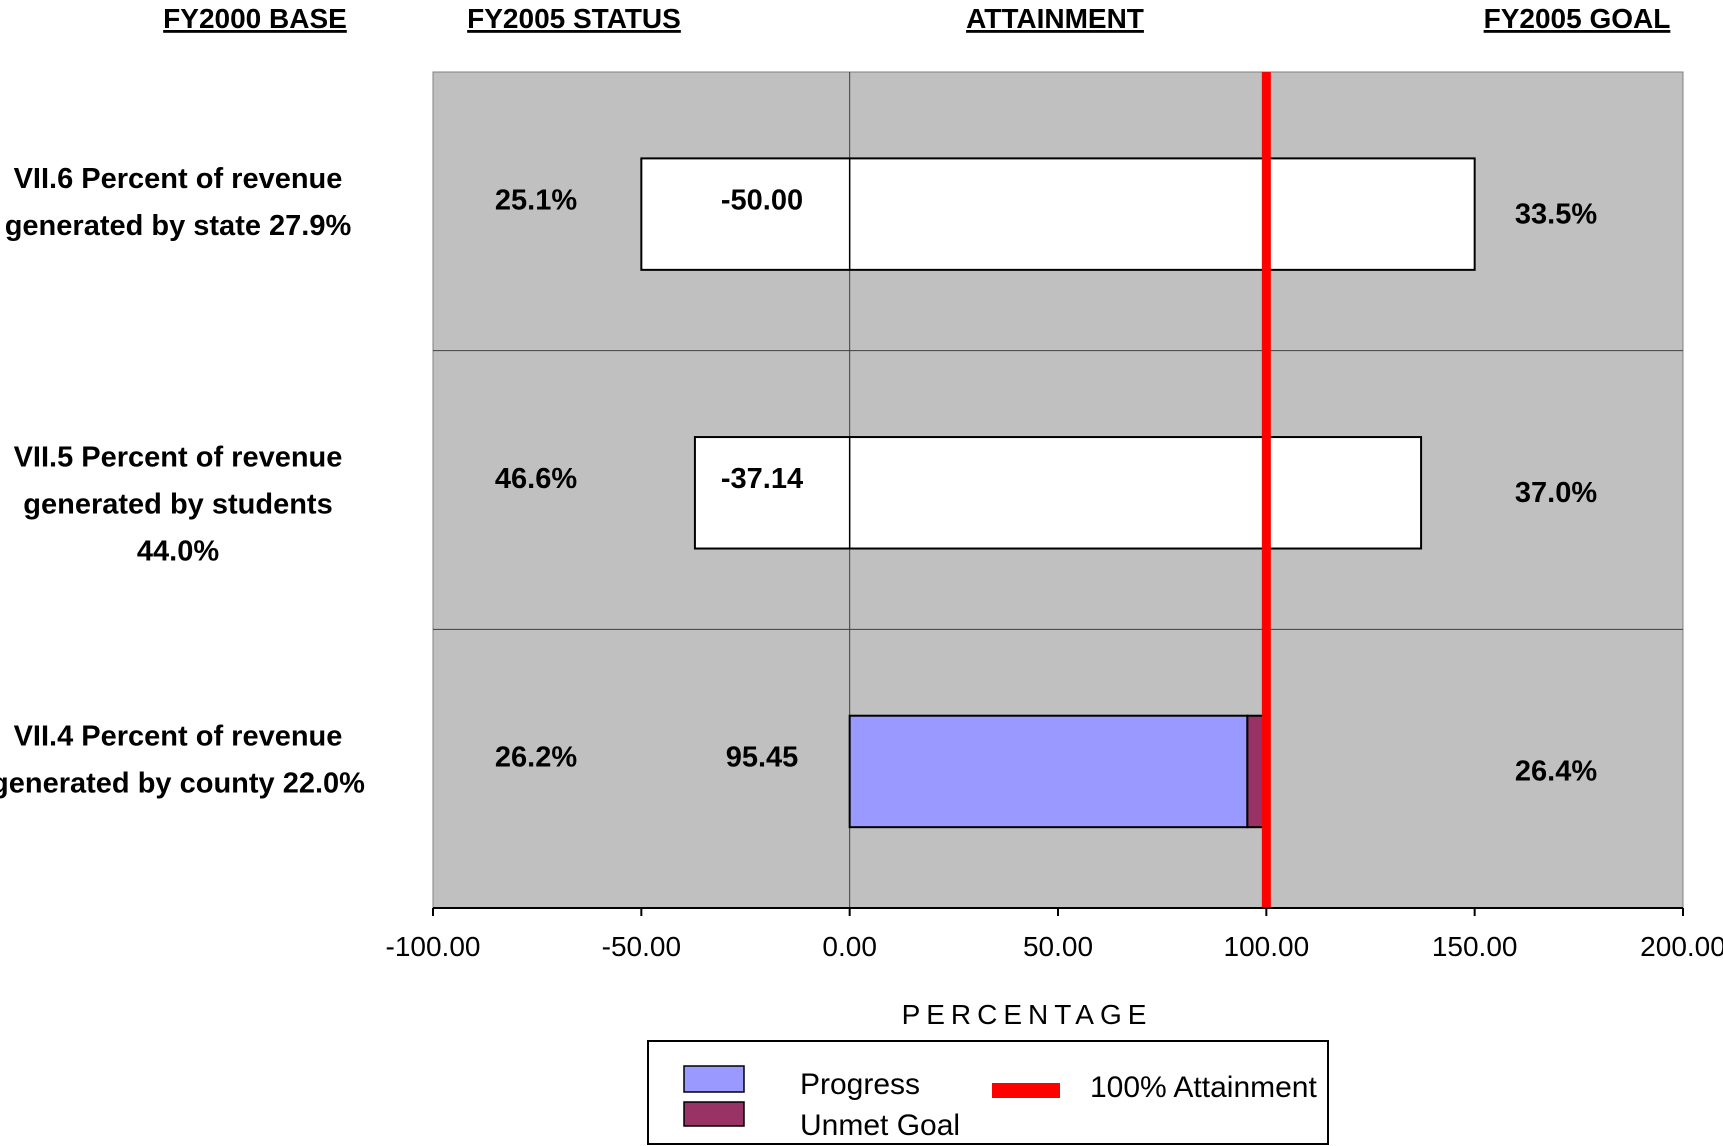 Image resolution: width=1723 pixels, height=1146 pixels. I want to click on header-attainment: ATTAINMENT, so click(1055, 18).